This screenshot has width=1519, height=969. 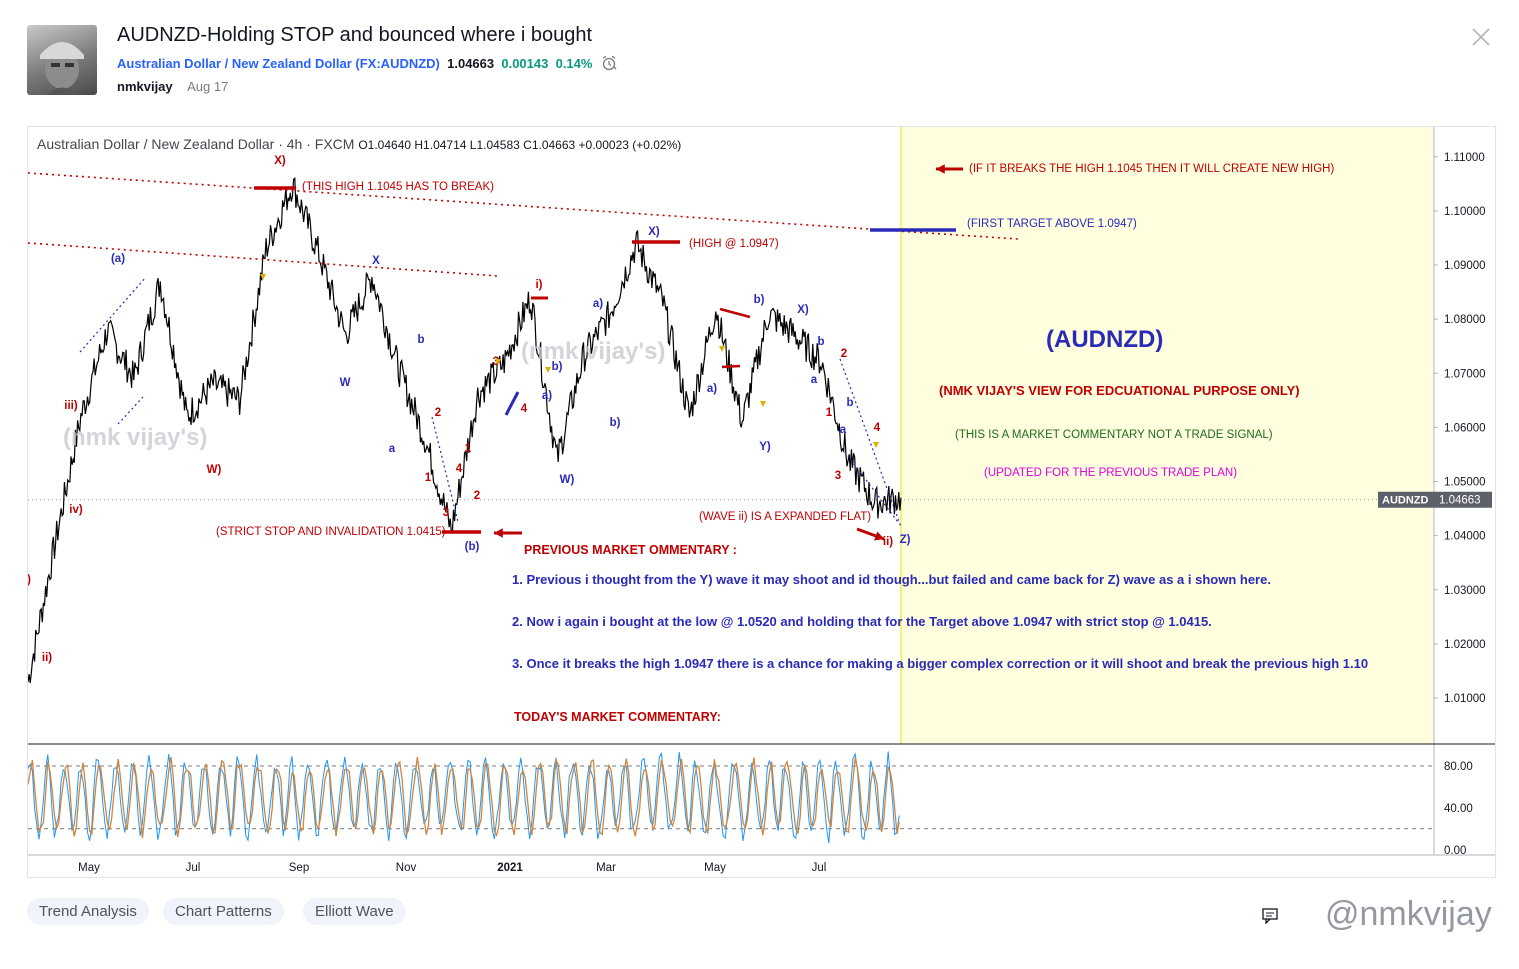 What do you see at coordinates (71, 406) in the screenshot?
I see `wave-label: iii)` at bounding box center [71, 406].